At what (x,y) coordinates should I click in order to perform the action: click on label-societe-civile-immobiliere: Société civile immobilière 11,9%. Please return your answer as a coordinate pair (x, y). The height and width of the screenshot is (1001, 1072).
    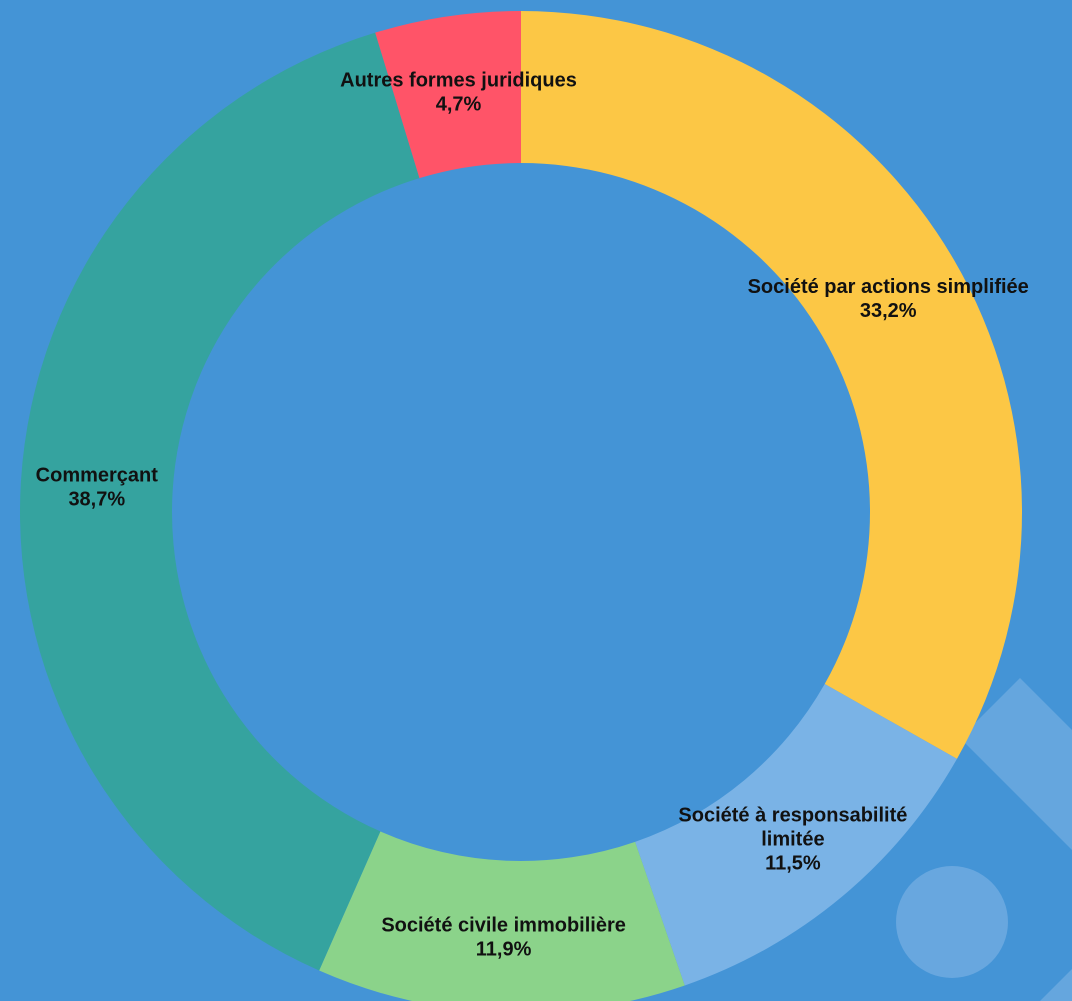
    Looking at the image, I should click on (503, 938).